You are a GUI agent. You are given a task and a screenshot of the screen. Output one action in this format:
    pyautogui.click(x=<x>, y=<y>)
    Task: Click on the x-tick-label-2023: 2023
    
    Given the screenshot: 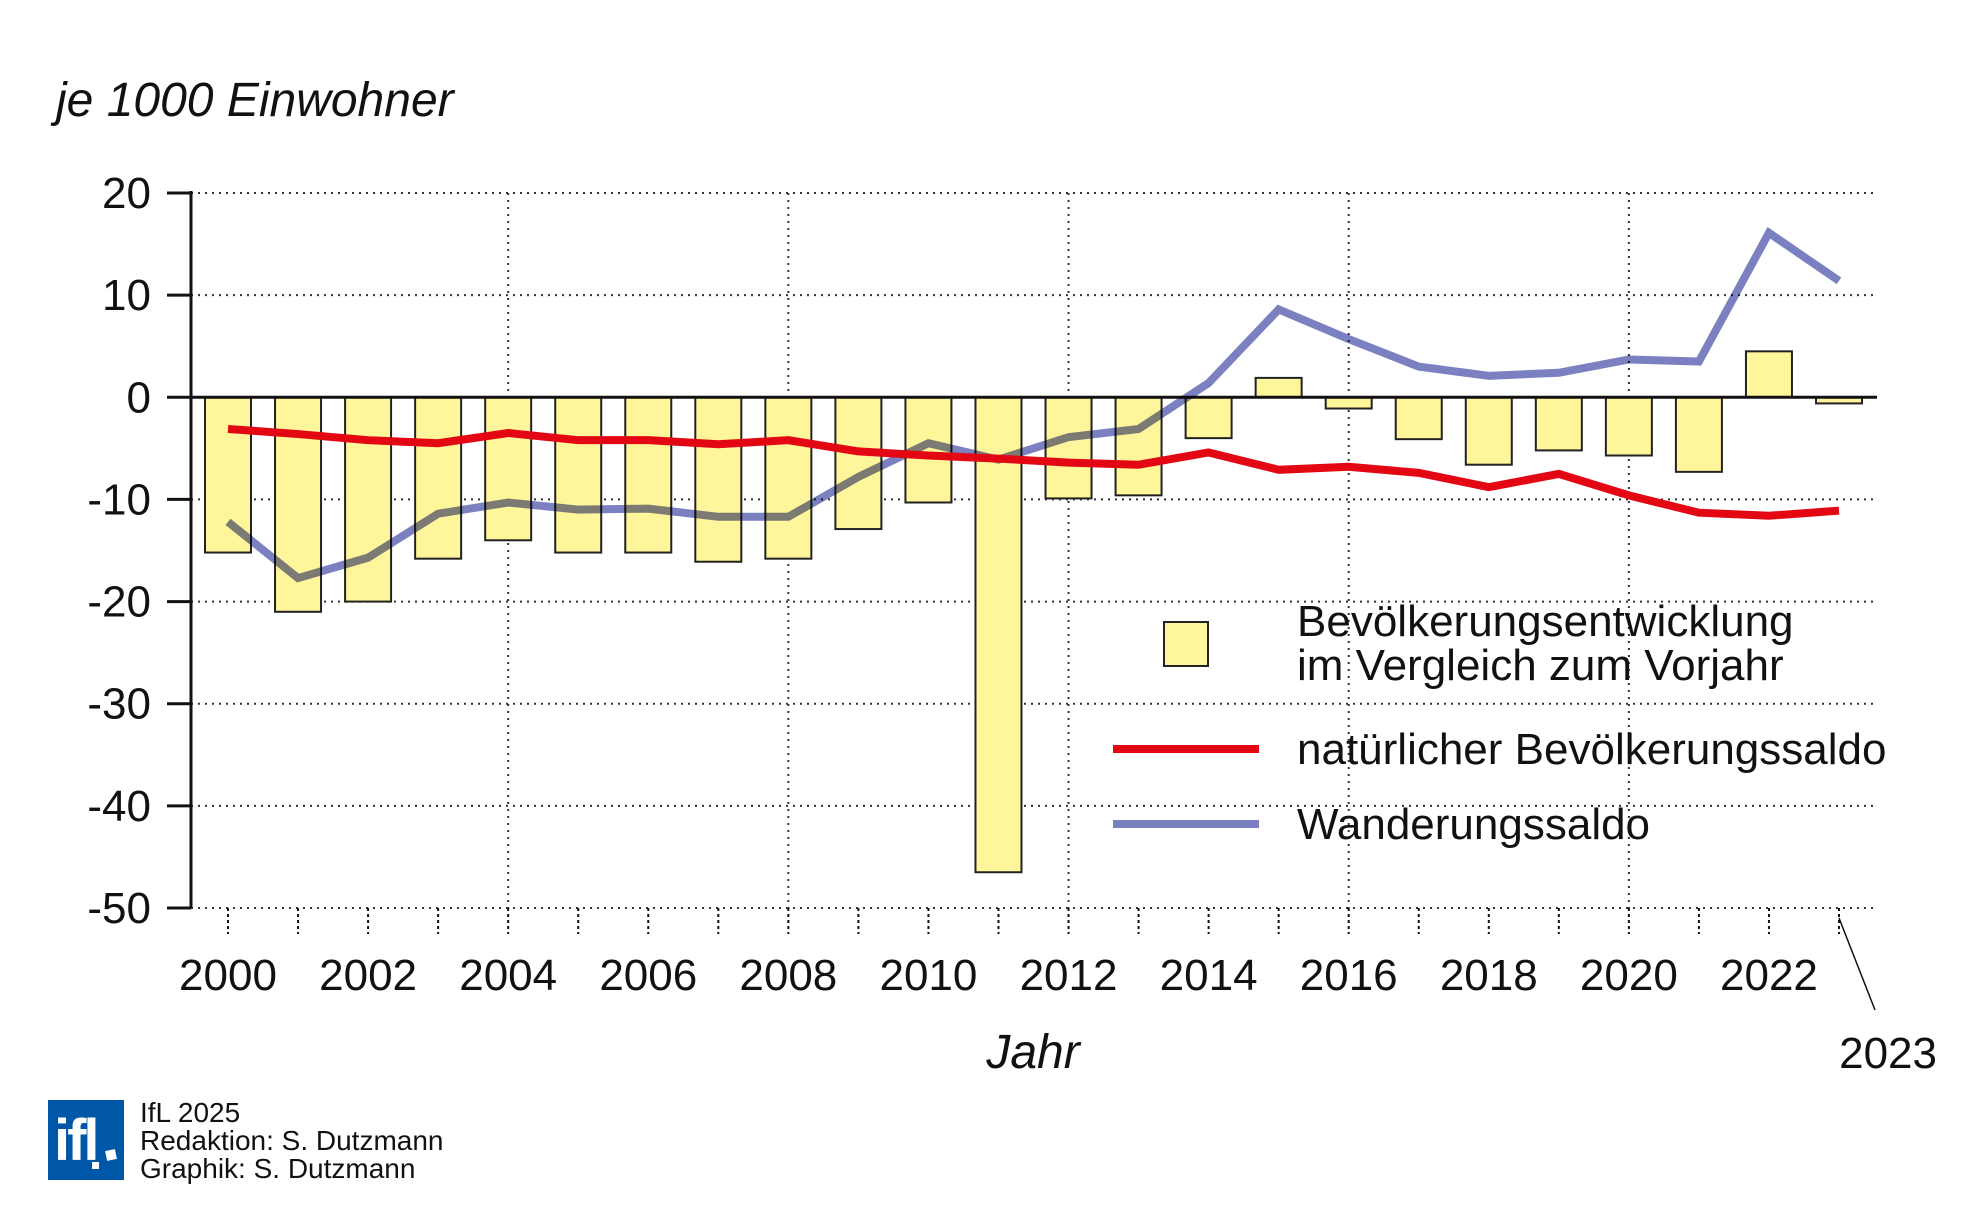 What is the action you would take?
    pyautogui.click(x=1888, y=1053)
    